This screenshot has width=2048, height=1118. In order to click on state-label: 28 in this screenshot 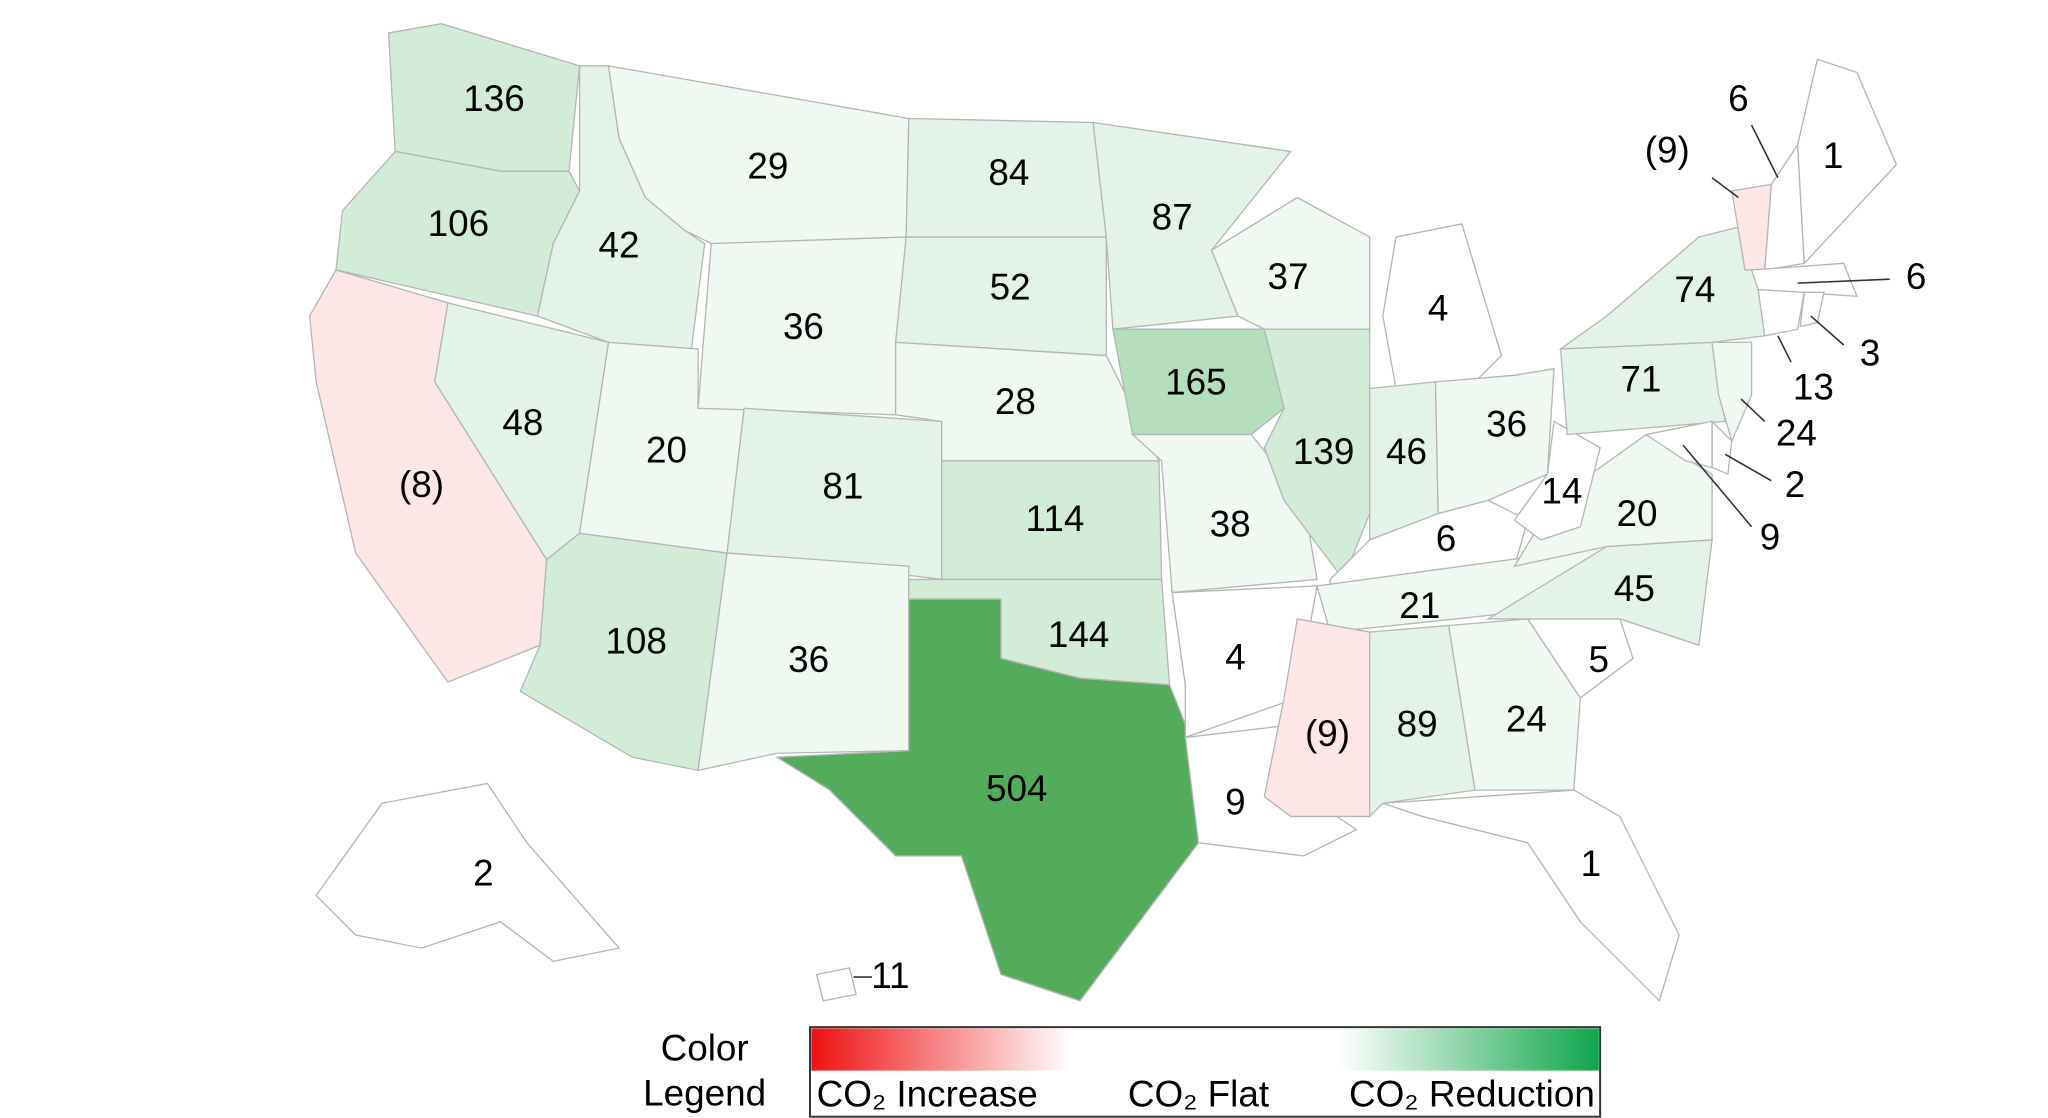, I will do `click(1015, 401)`.